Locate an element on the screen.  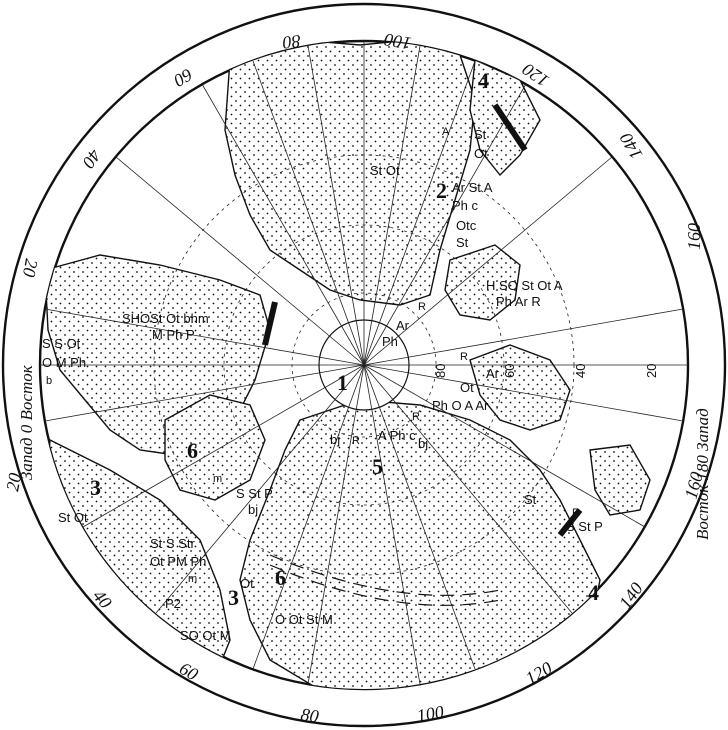
latitude-labels: 20 40 60 80 is located at coordinates (546, 371).